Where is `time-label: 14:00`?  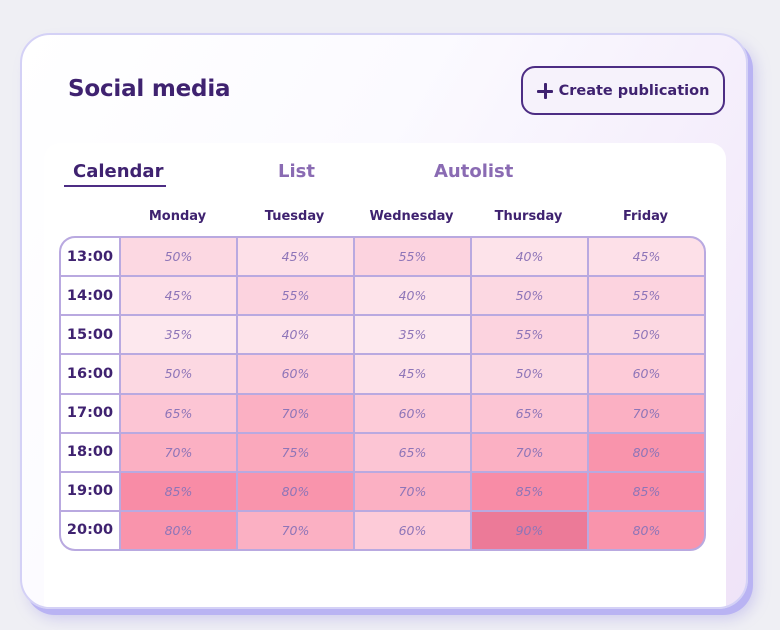 time-label: 14:00 is located at coordinates (90, 296).